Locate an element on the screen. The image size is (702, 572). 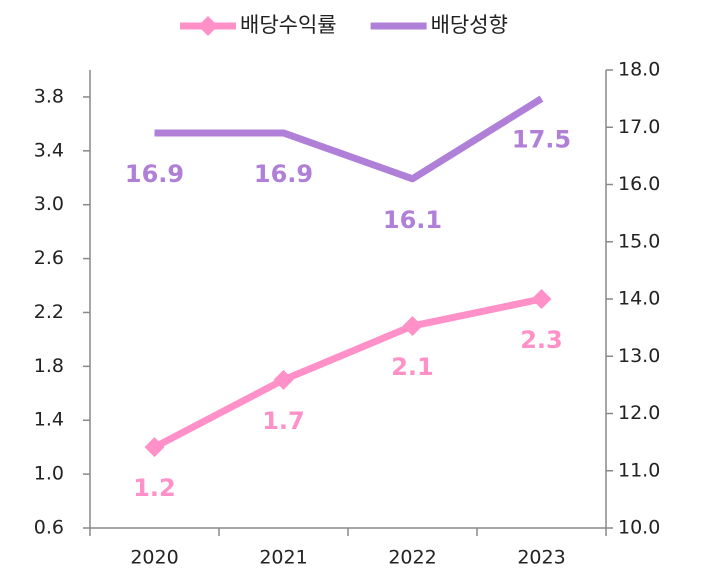
y-tick-label: 1.0 is located at coordinates (49, 474).